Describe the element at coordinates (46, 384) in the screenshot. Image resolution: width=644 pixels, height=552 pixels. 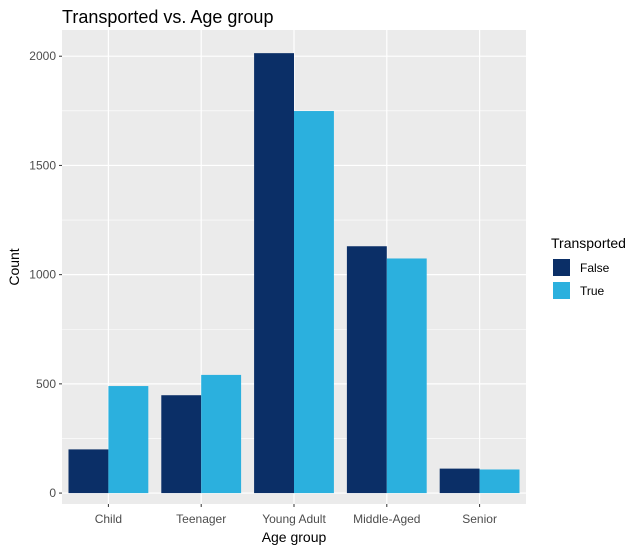
I see `y-tick-label: 500` at that location.